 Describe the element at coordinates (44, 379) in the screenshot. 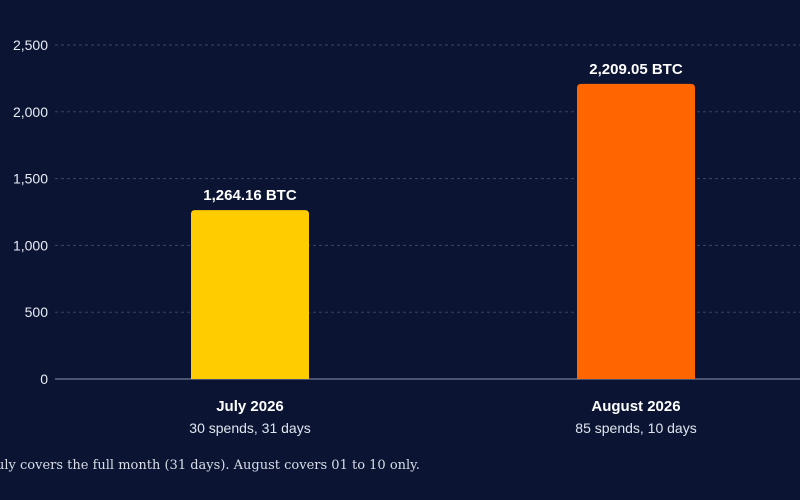

I see `y-tick-label: 0` at that location.